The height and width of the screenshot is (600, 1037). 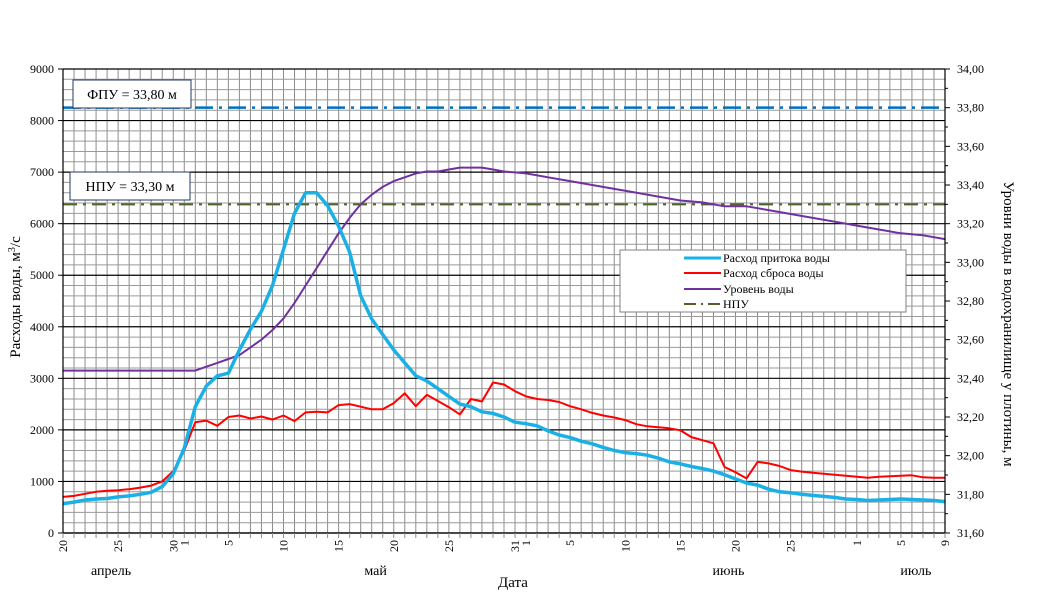 What do you see at coordinates (42, 430) in the screenshot?
I see `left-tick-label: 2000` at bounding box center [42, 430].